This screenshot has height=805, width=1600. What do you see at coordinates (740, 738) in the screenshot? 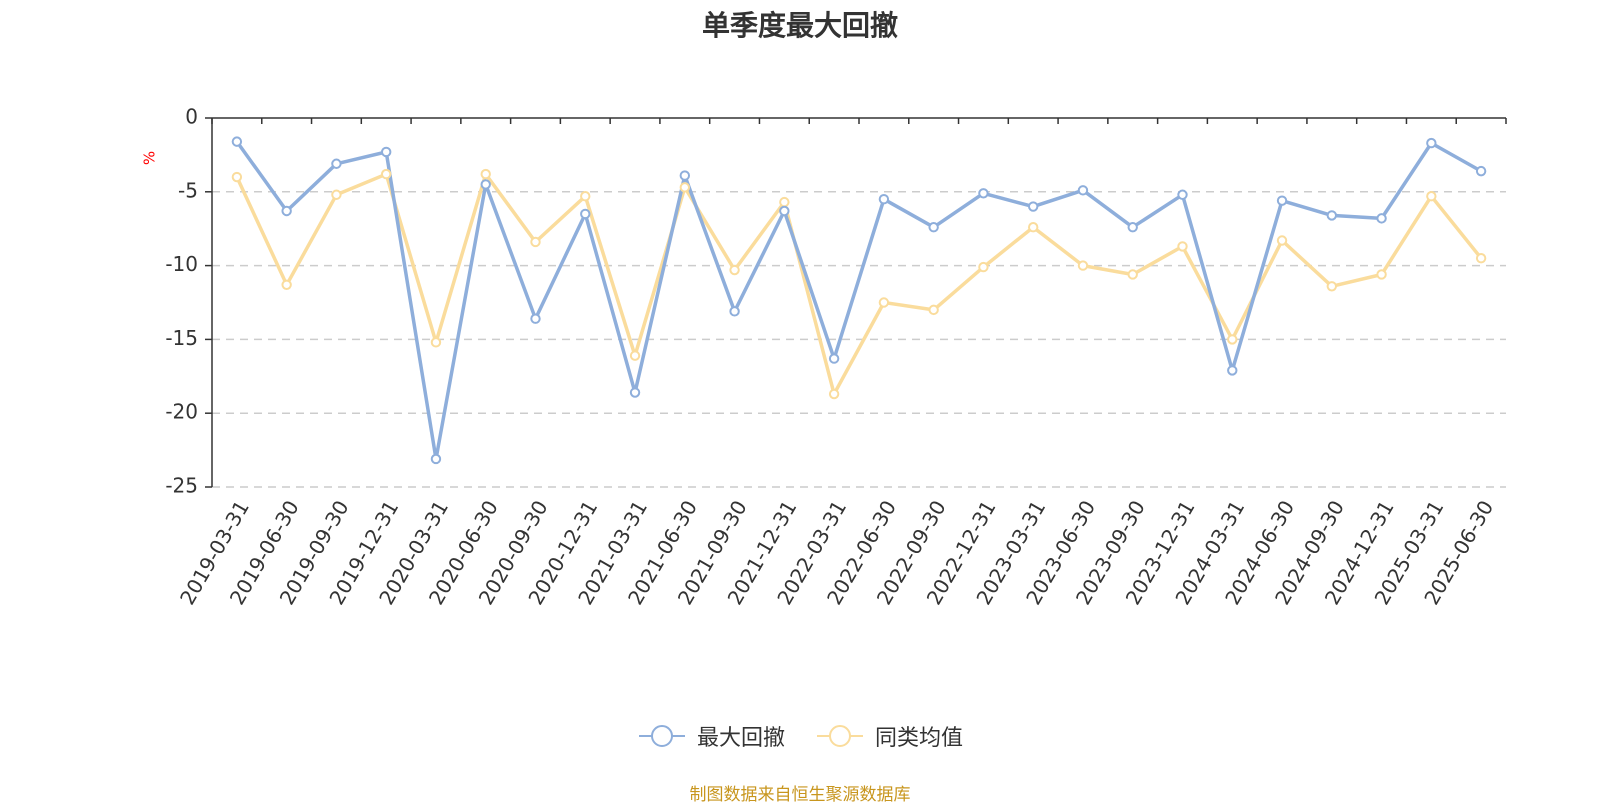
I see `legend-label-series-1: 最大回撤` at bounding box center [740, 738].